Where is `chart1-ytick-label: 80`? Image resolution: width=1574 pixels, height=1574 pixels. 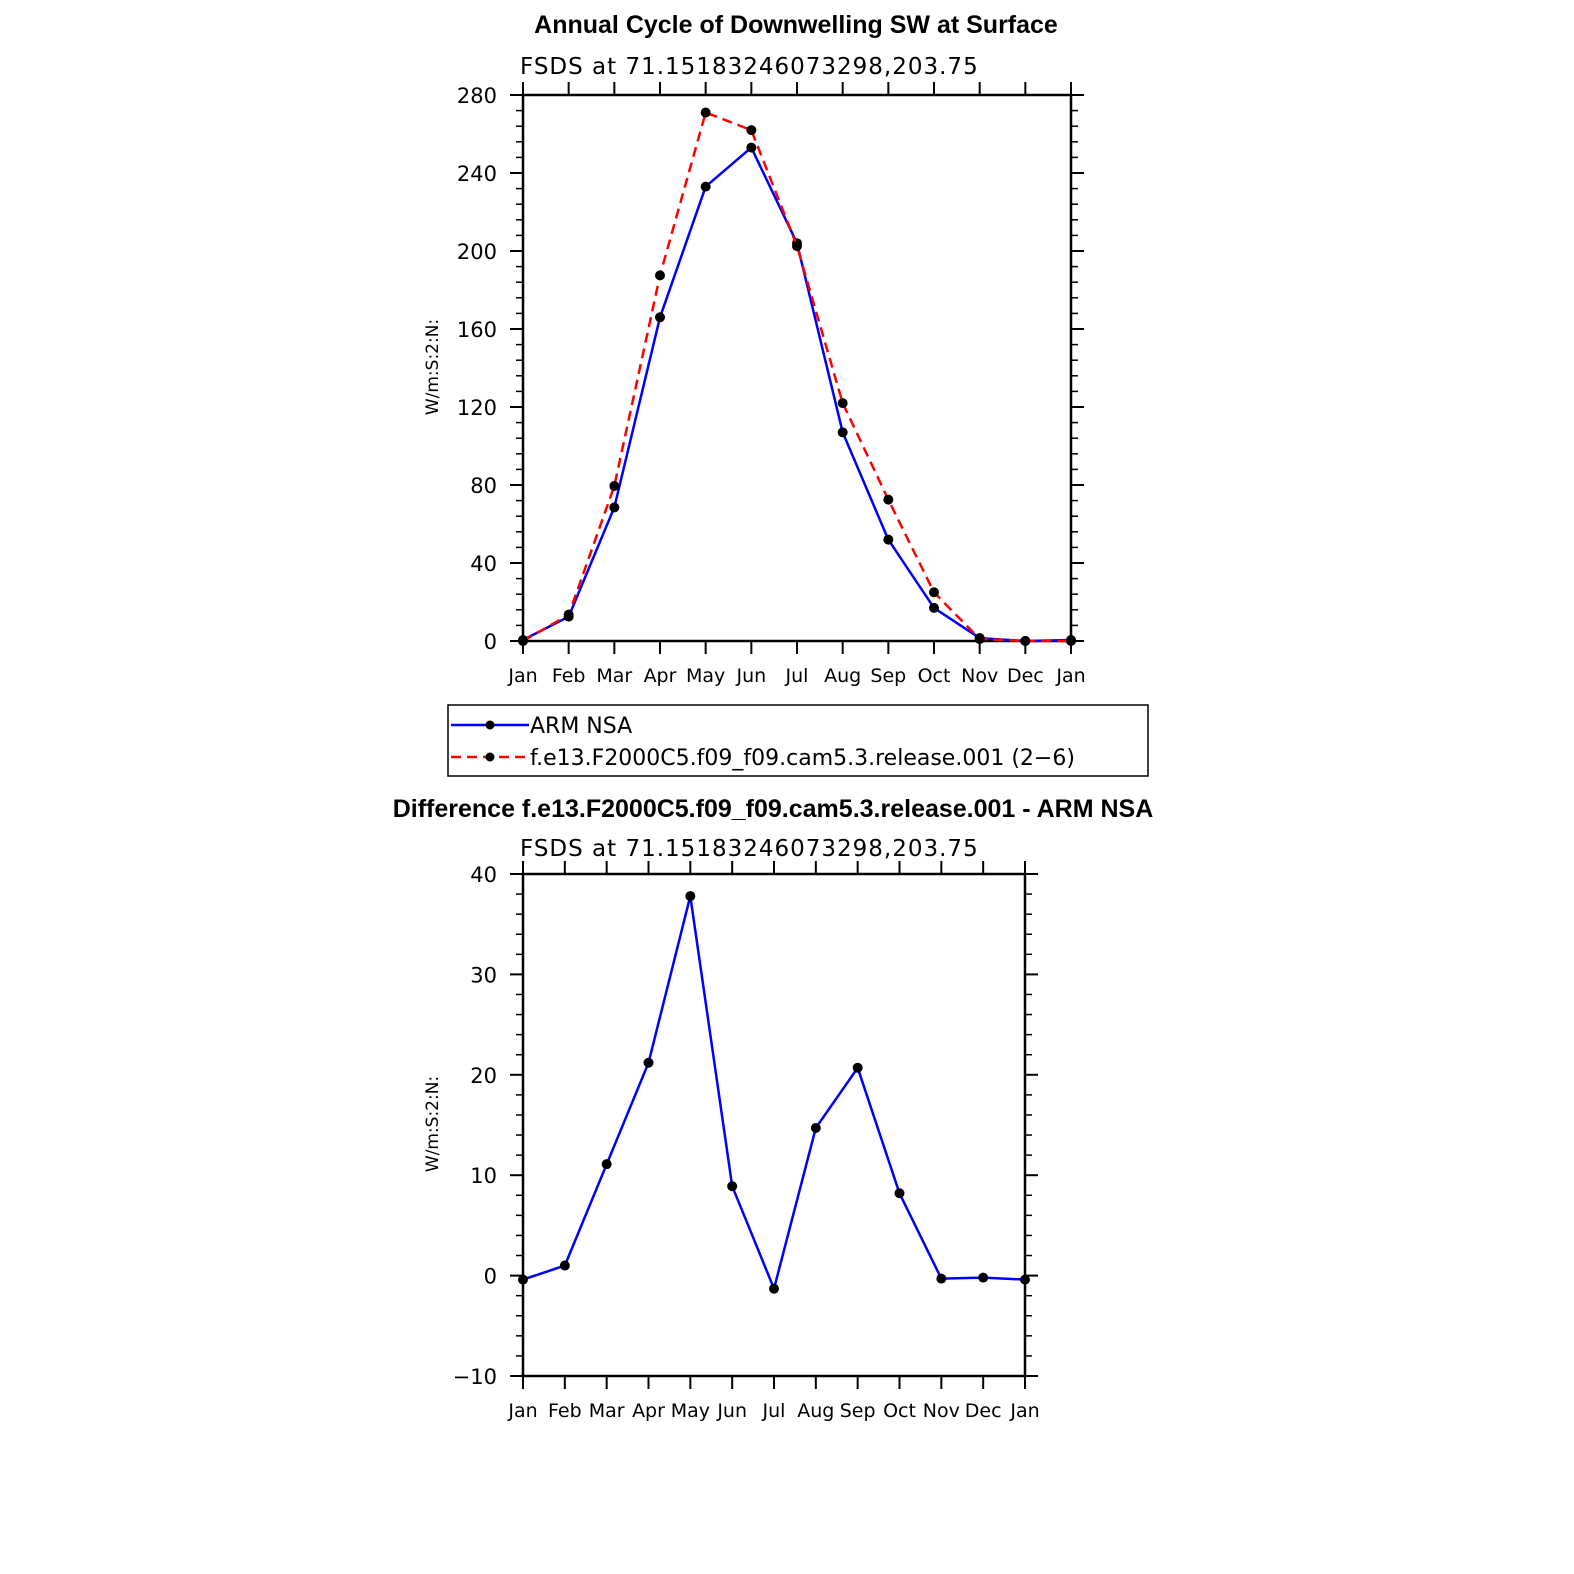
chart1-ytick-label: 80 is located at coordinates (483, 486).